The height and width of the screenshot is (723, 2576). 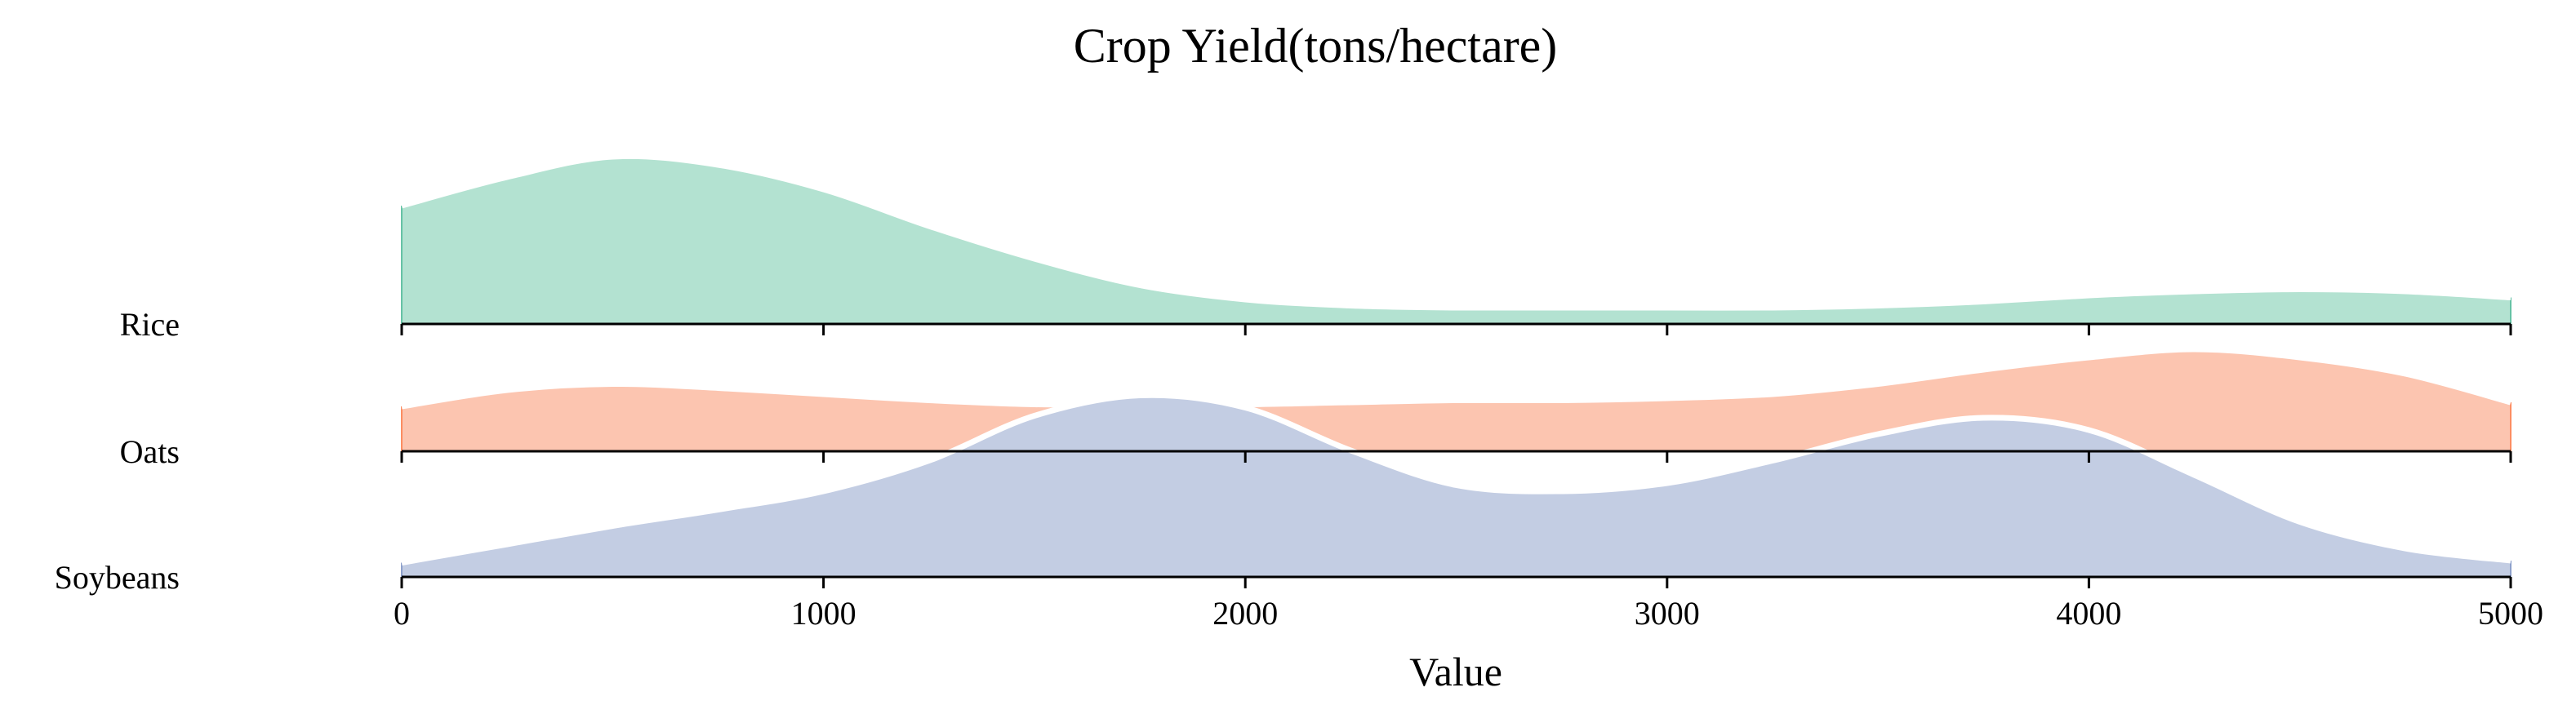 What do you see at coordinates (1667, 613) in the screenshot?
I see `x-tick-label-3: 3000` at bounding box center [1667, 613].